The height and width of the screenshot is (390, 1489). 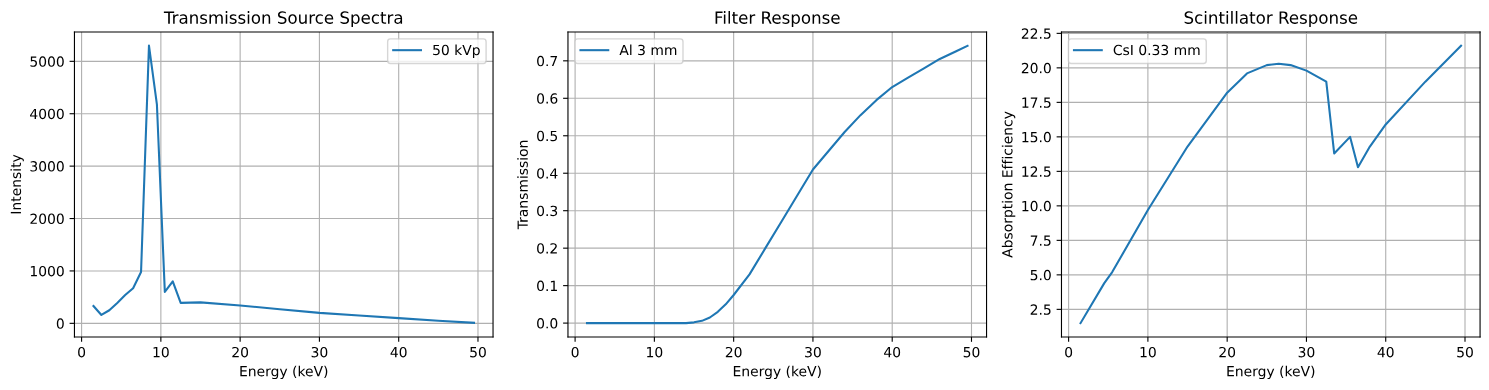 What do you see at coordinates (547, 136) in the screenshot?
I see `y-tick-label: 0.5` at bounding box center [547, 136].